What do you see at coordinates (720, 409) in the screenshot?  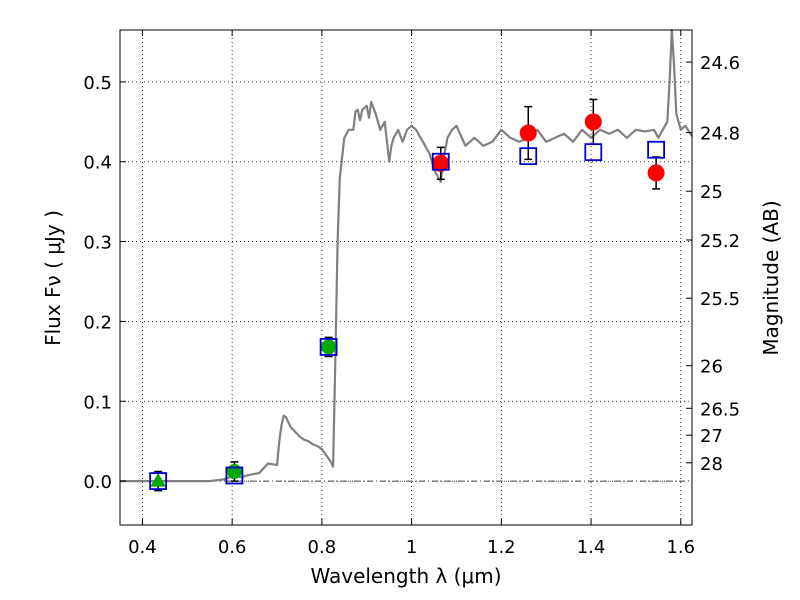 I see `right-tick-label: 26.5` at bounding box center [720, 409].